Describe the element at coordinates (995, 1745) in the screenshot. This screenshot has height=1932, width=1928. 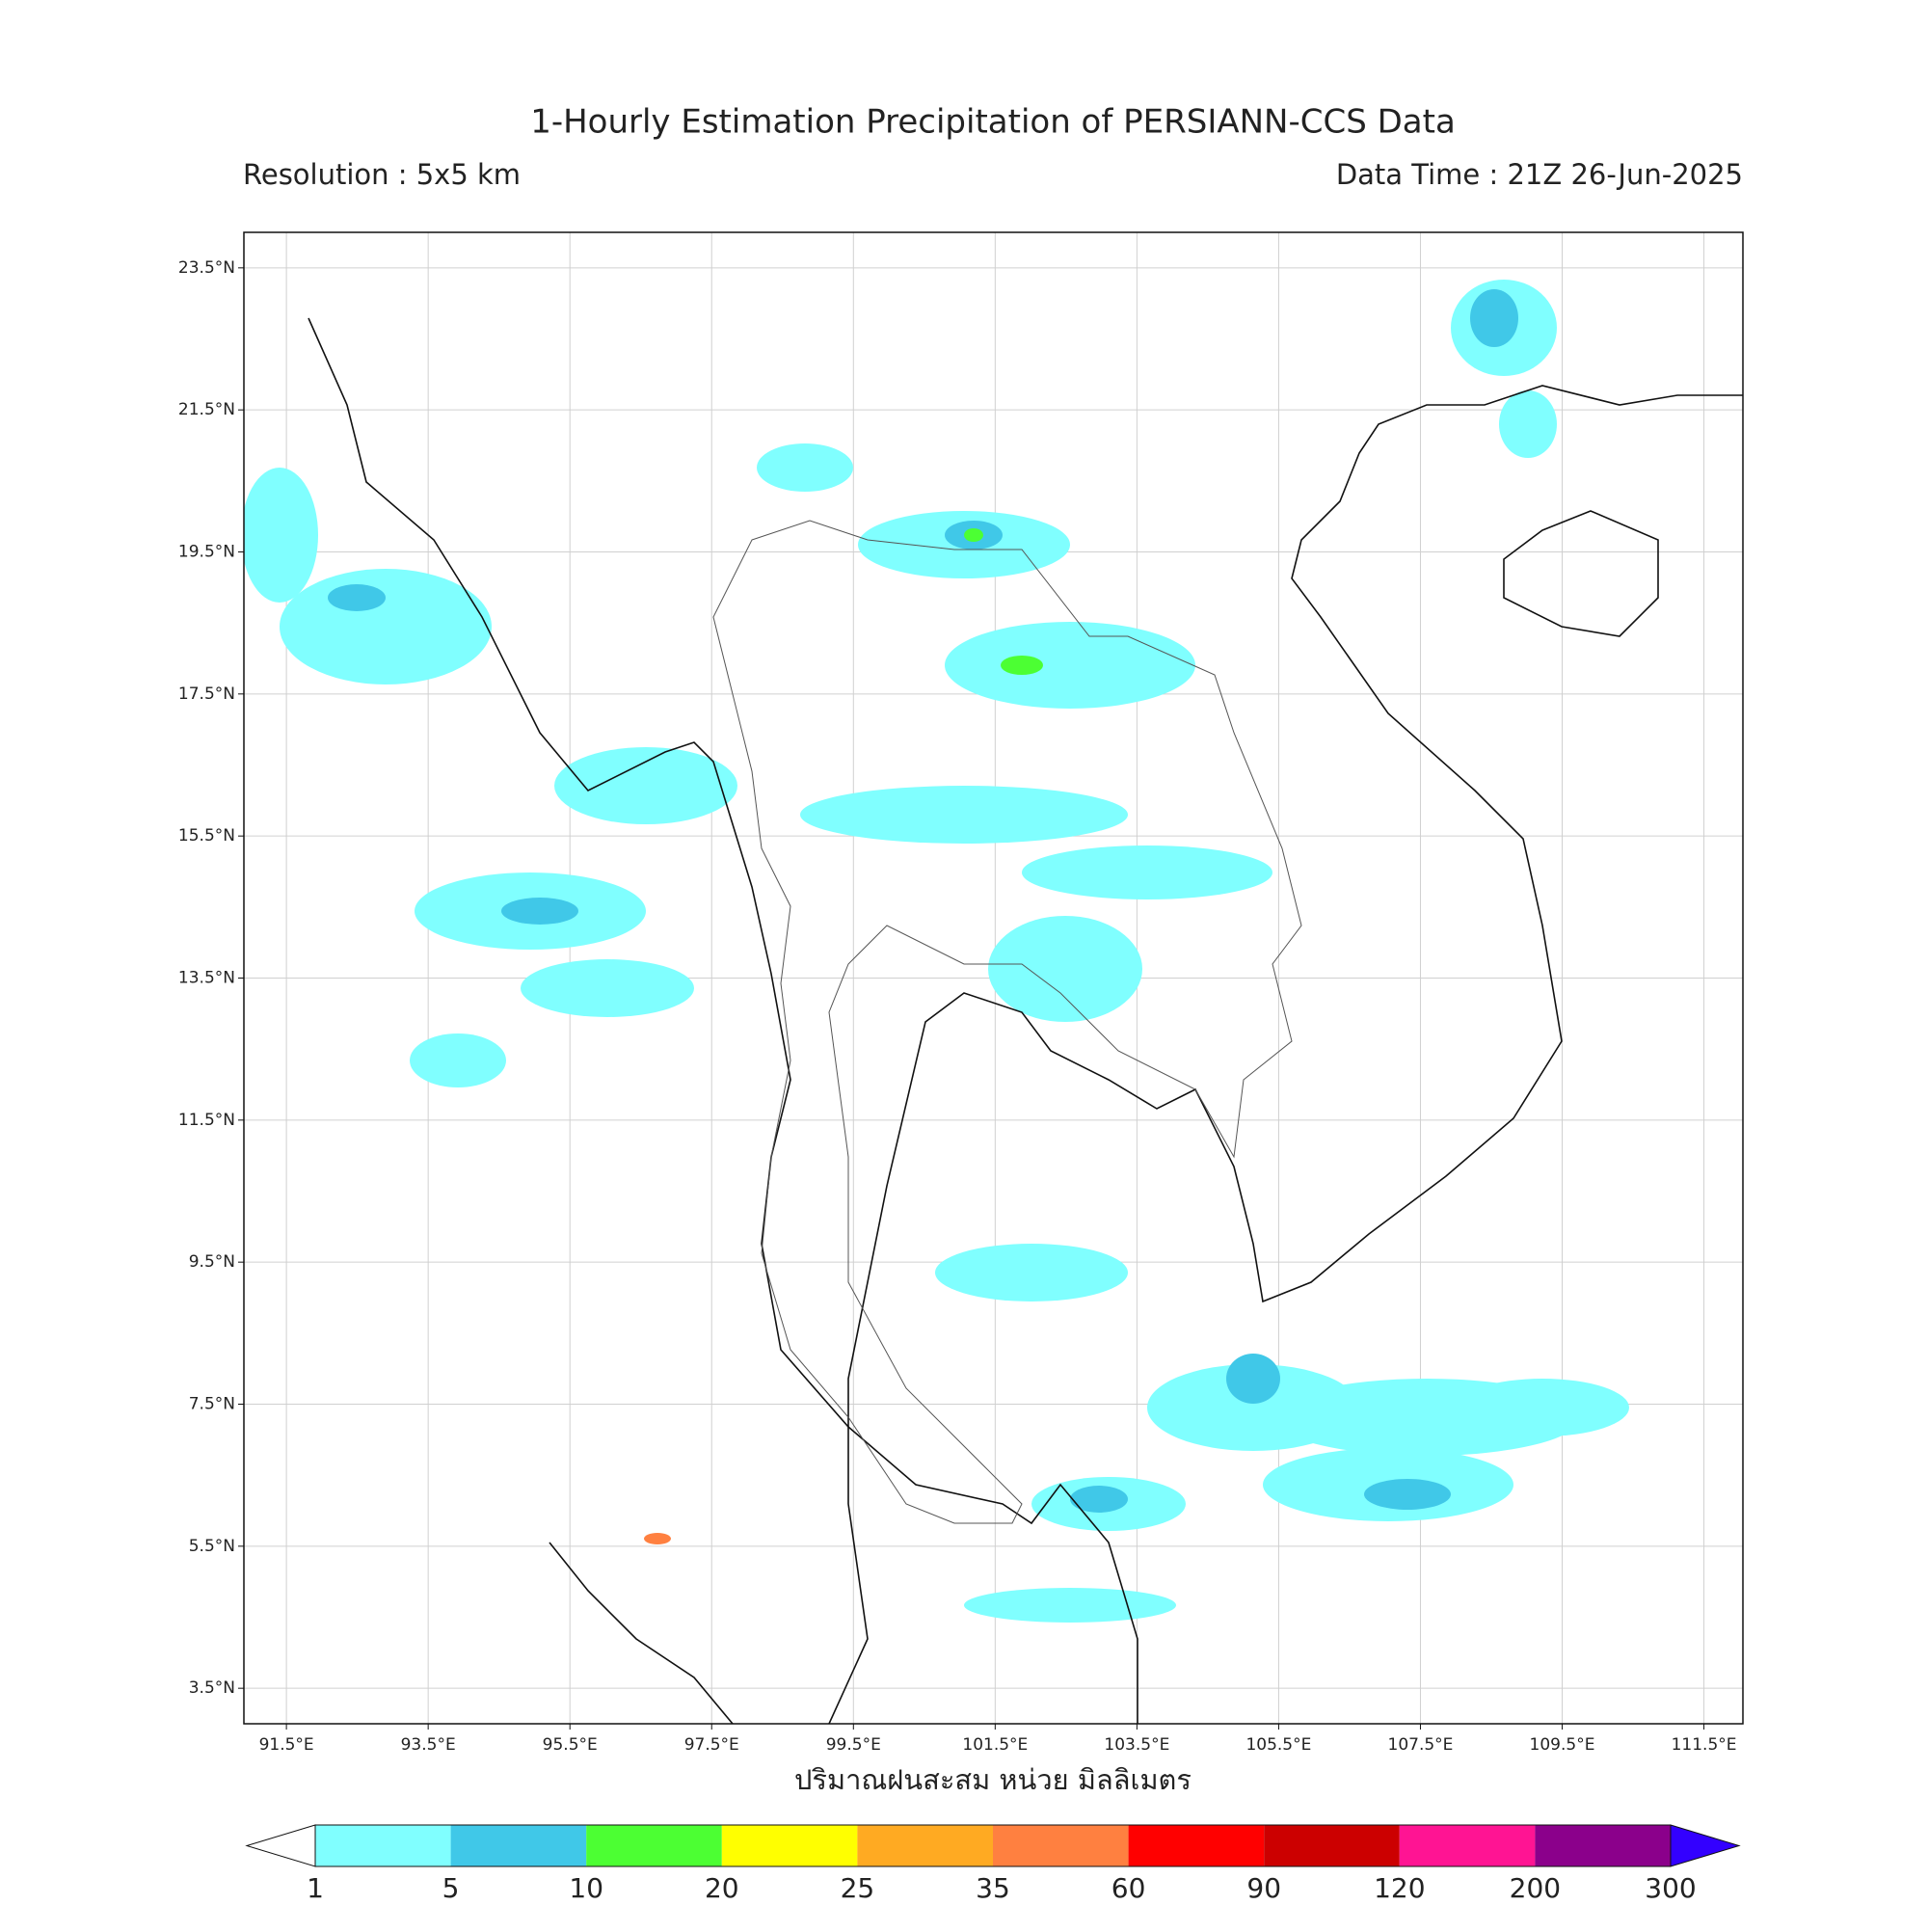
I see `x-tick-label: 101.5°E` at that location.